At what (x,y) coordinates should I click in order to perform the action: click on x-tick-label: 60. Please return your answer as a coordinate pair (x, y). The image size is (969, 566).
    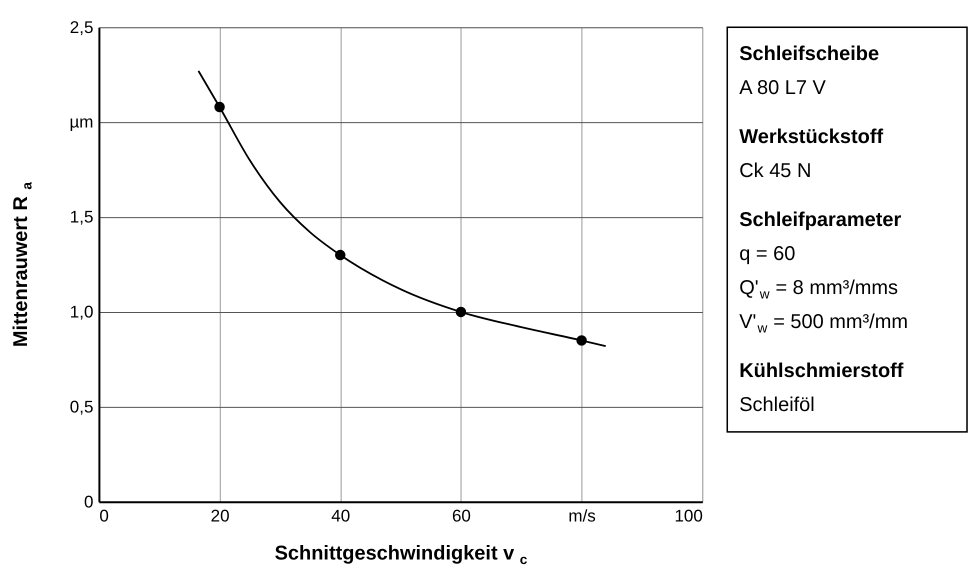
    Looking at the image, I should click on (461, 516).